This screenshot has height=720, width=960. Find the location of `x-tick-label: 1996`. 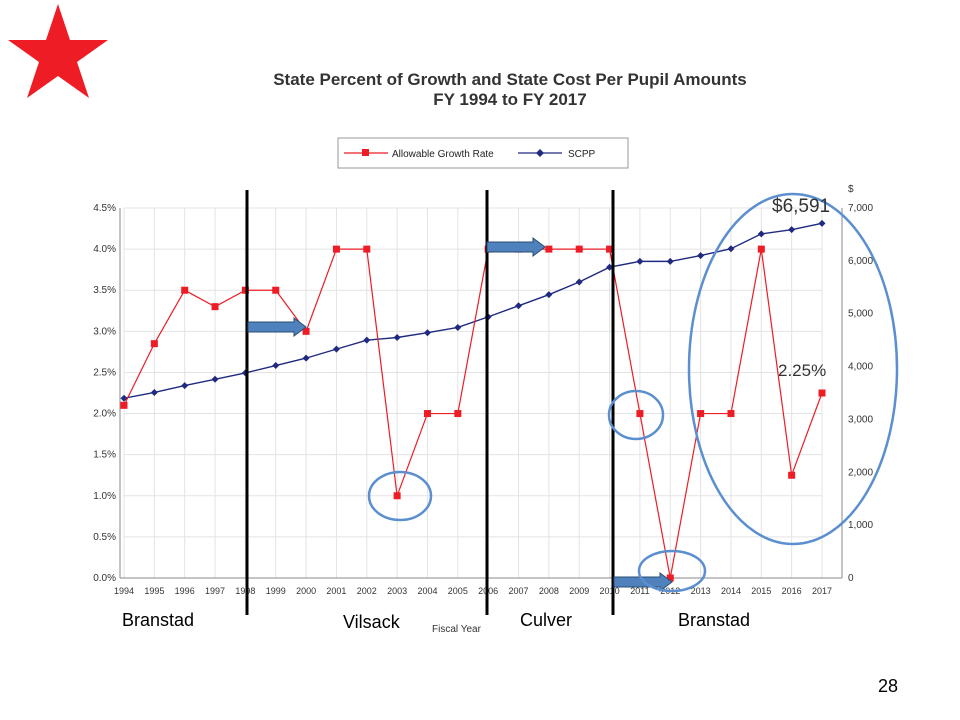

x-tick-label: 1996 is located at coordinates (185, 591).